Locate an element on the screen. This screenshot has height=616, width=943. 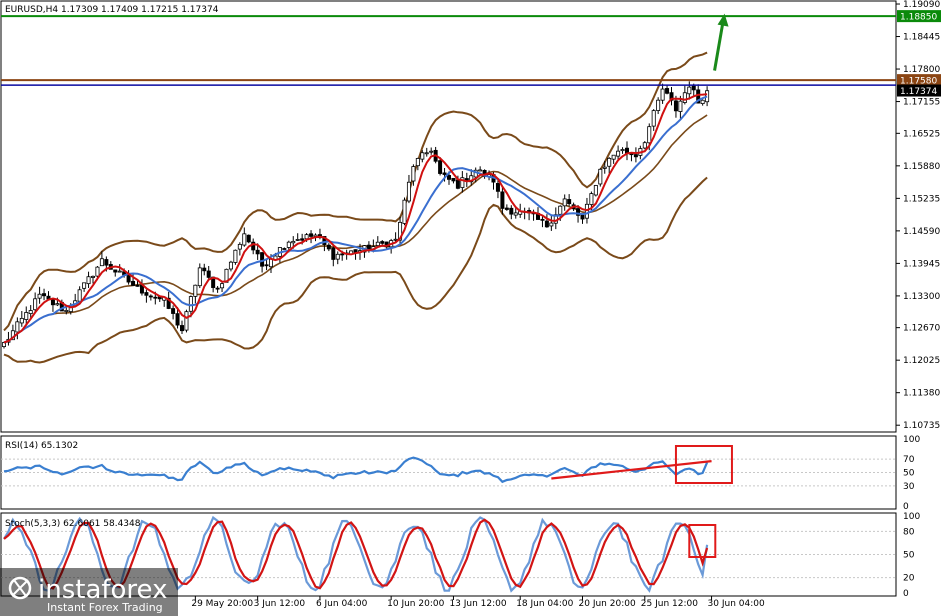
current-price-tag: 1.17374 is located at coordinates (918, 92).